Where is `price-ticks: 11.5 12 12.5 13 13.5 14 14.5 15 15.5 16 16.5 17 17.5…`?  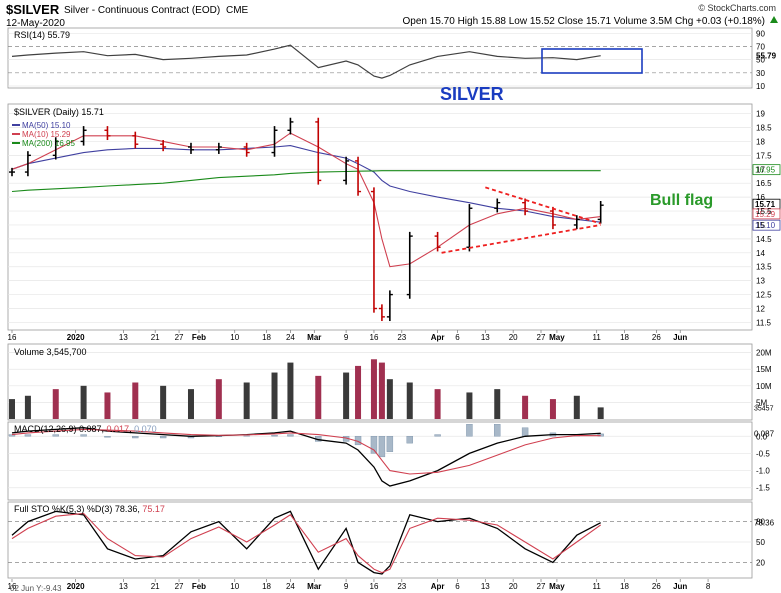
price-ticks: 11.5 12 12.5 13 13.5 14 14.5 15 15.5 16 16.5 17 17.5… is located at coordinates (764, 219).